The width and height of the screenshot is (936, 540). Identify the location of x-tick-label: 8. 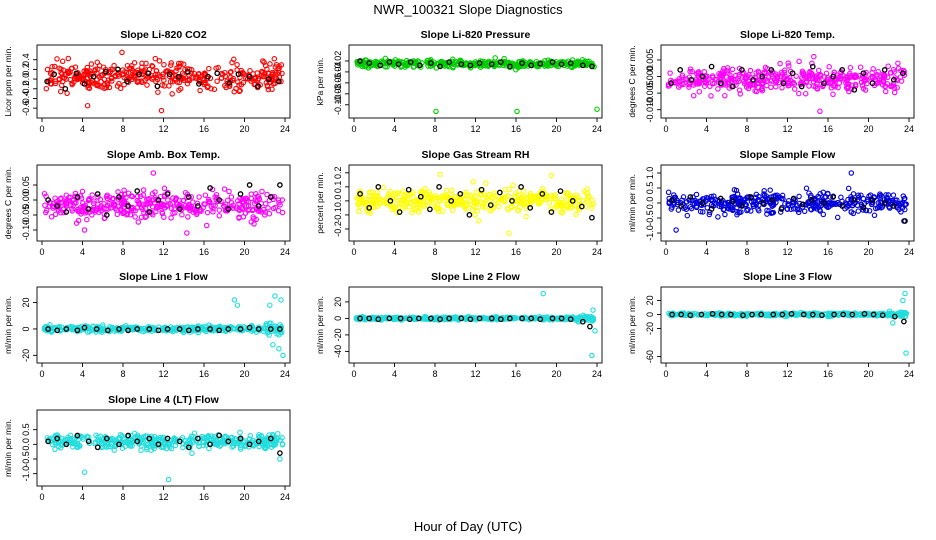
(434, 252).